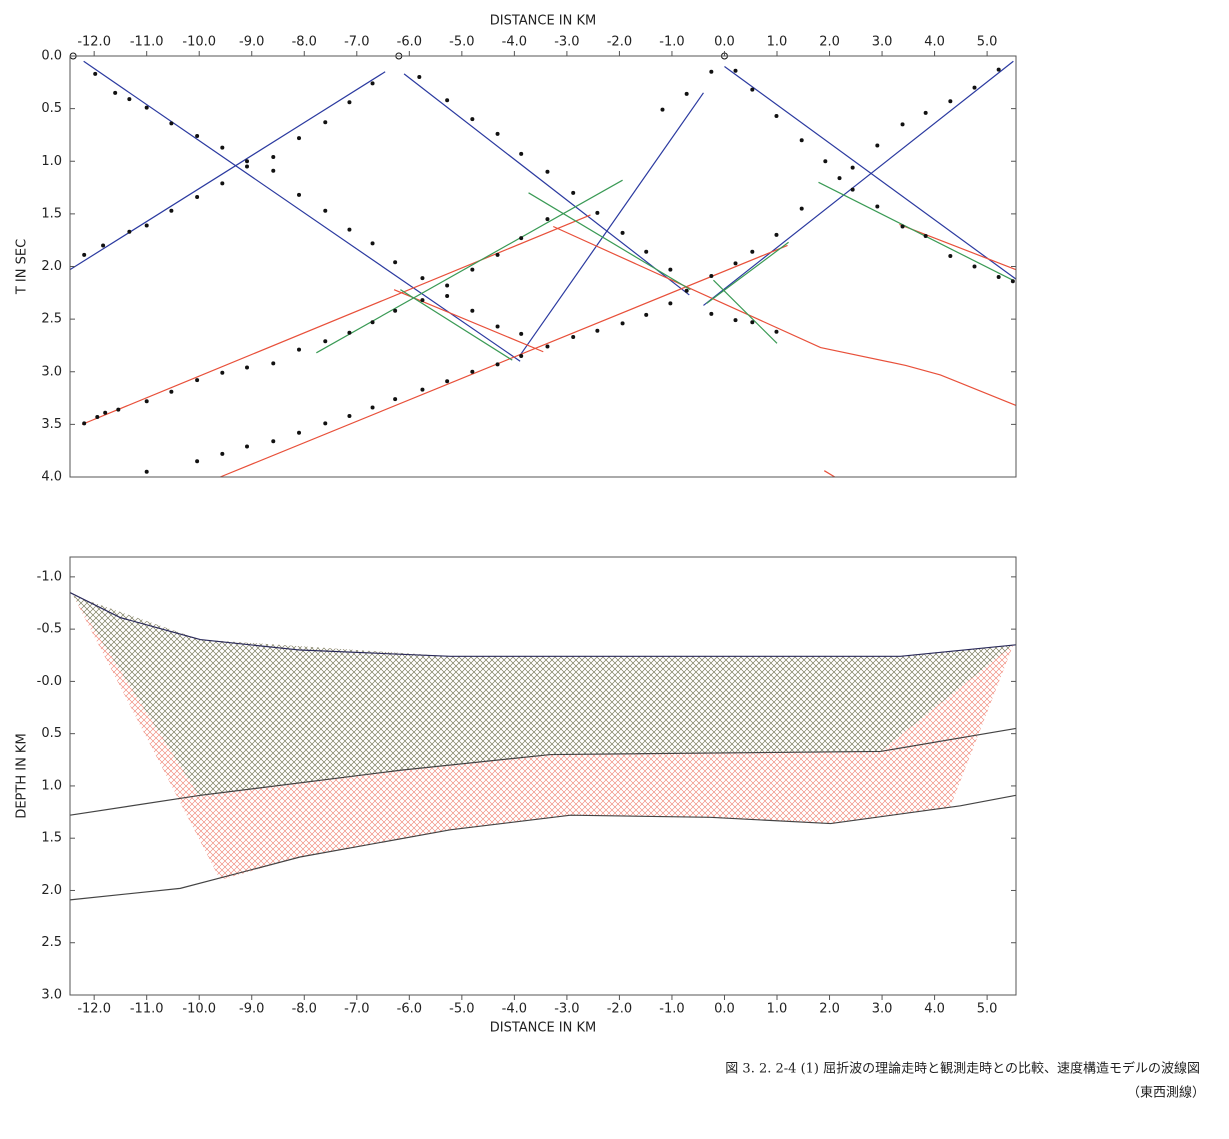 Image resolution: width=1229 pixels, height=1139 pixels. Describe the element at coordinates (724, 1009) in the screenshot. I see `x-tick-label: 0.0` at that location.